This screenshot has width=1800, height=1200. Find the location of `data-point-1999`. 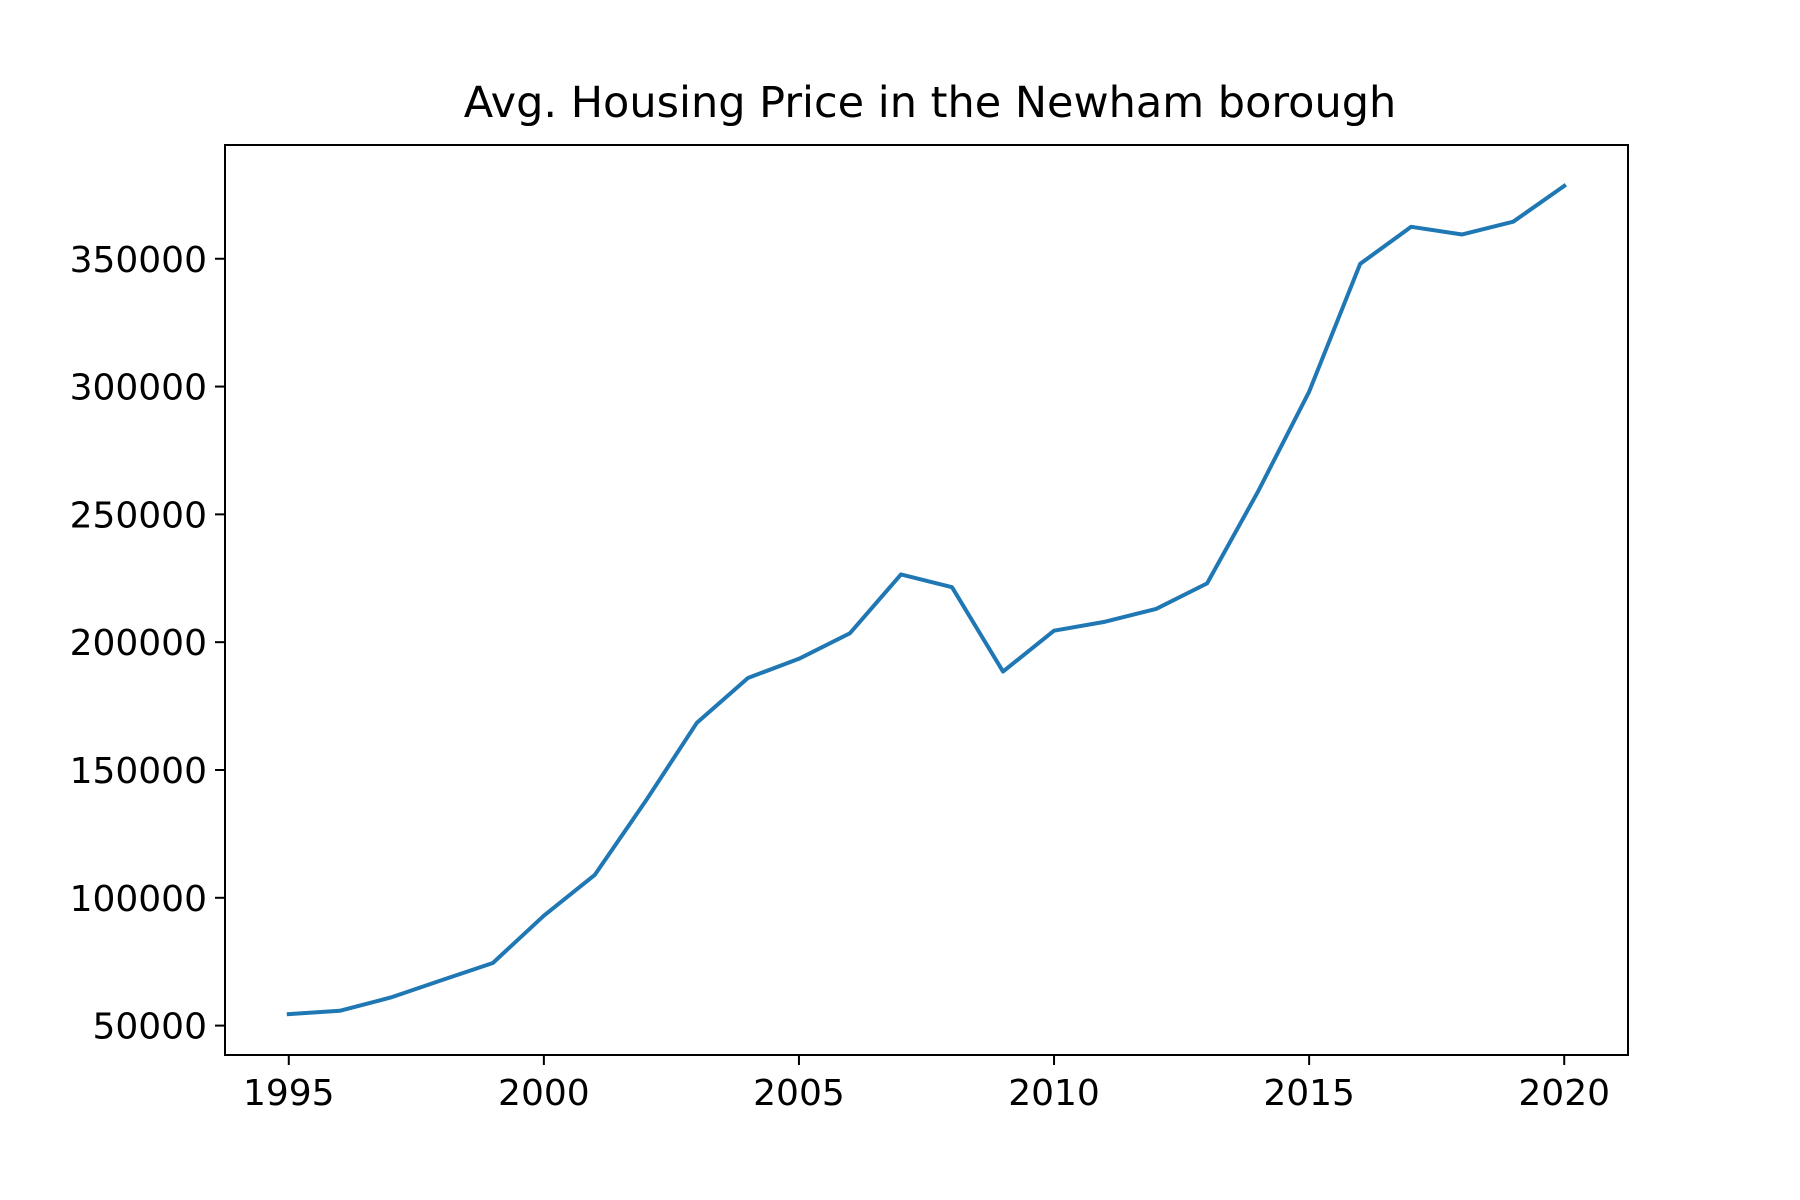

data-point-1999 is located at coordinates (493, 963).